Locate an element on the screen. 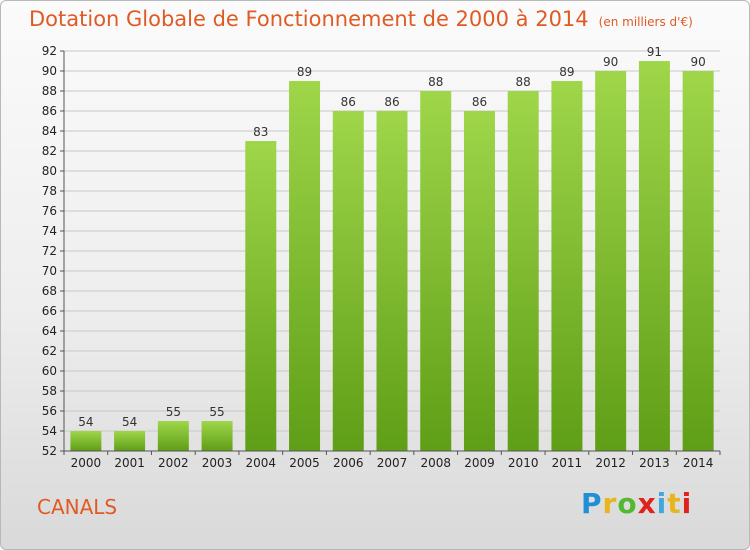  y-tick-label: 86 is located at coordinates (49, 111).